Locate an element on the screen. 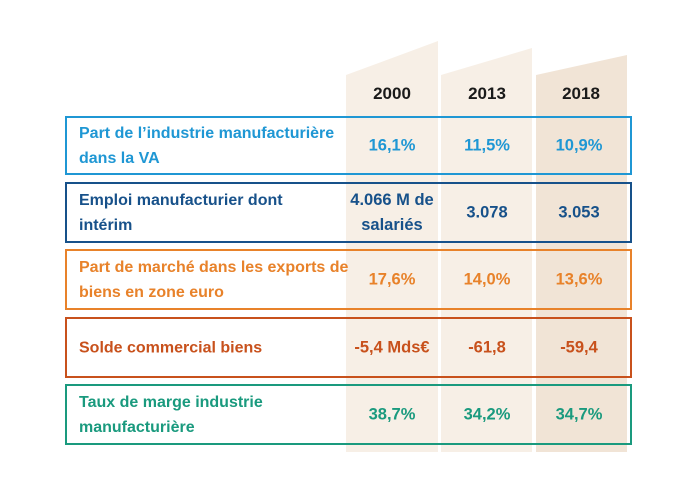 The height and width of the screenshot is (483, 695). row-value-2000: 4.066 M de salariés is located at coordinates (392, 212).